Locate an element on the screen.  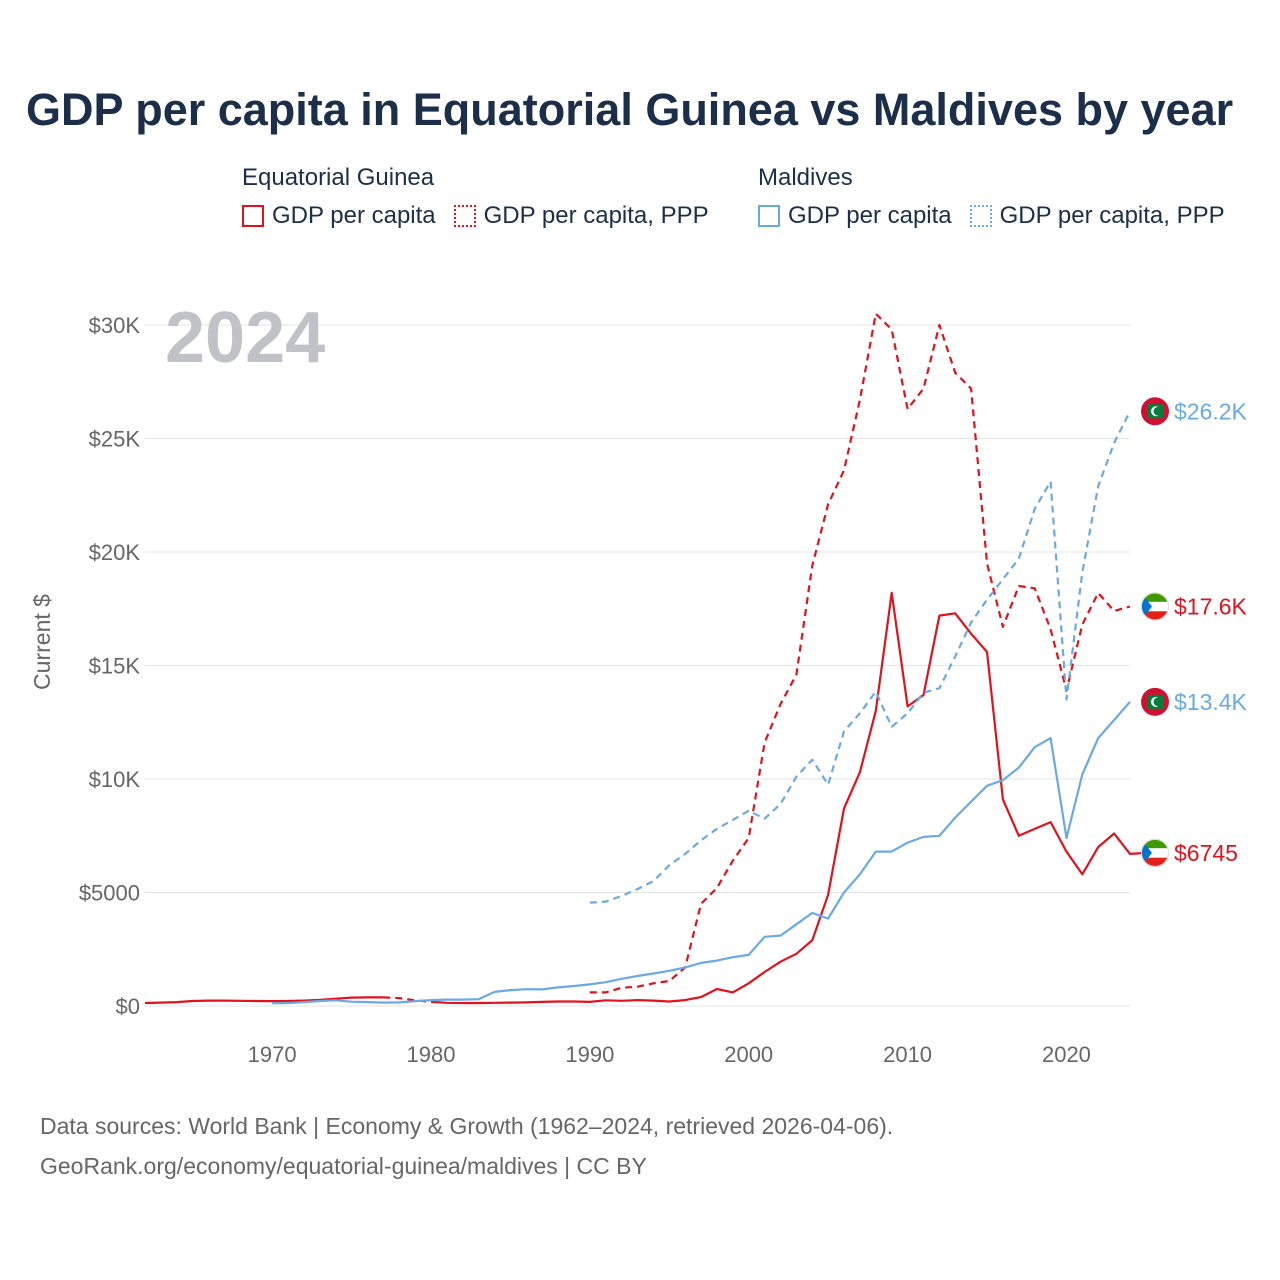
end-value-label: $13.4K is located at coordinates (1211, 702).